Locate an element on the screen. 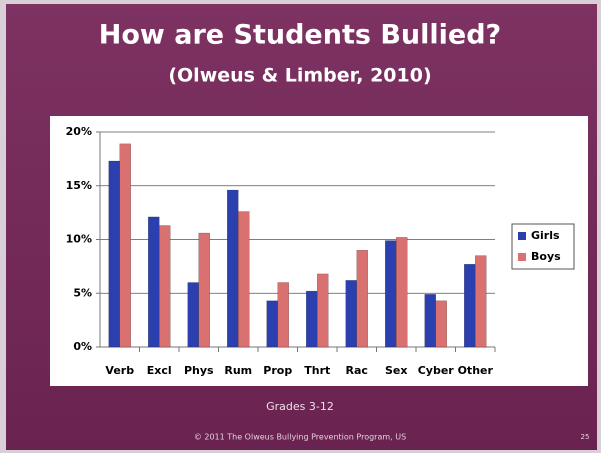 The image size is (601, 457). x-axis-label: Grades 3-12 is located at coordinates (300, 406).